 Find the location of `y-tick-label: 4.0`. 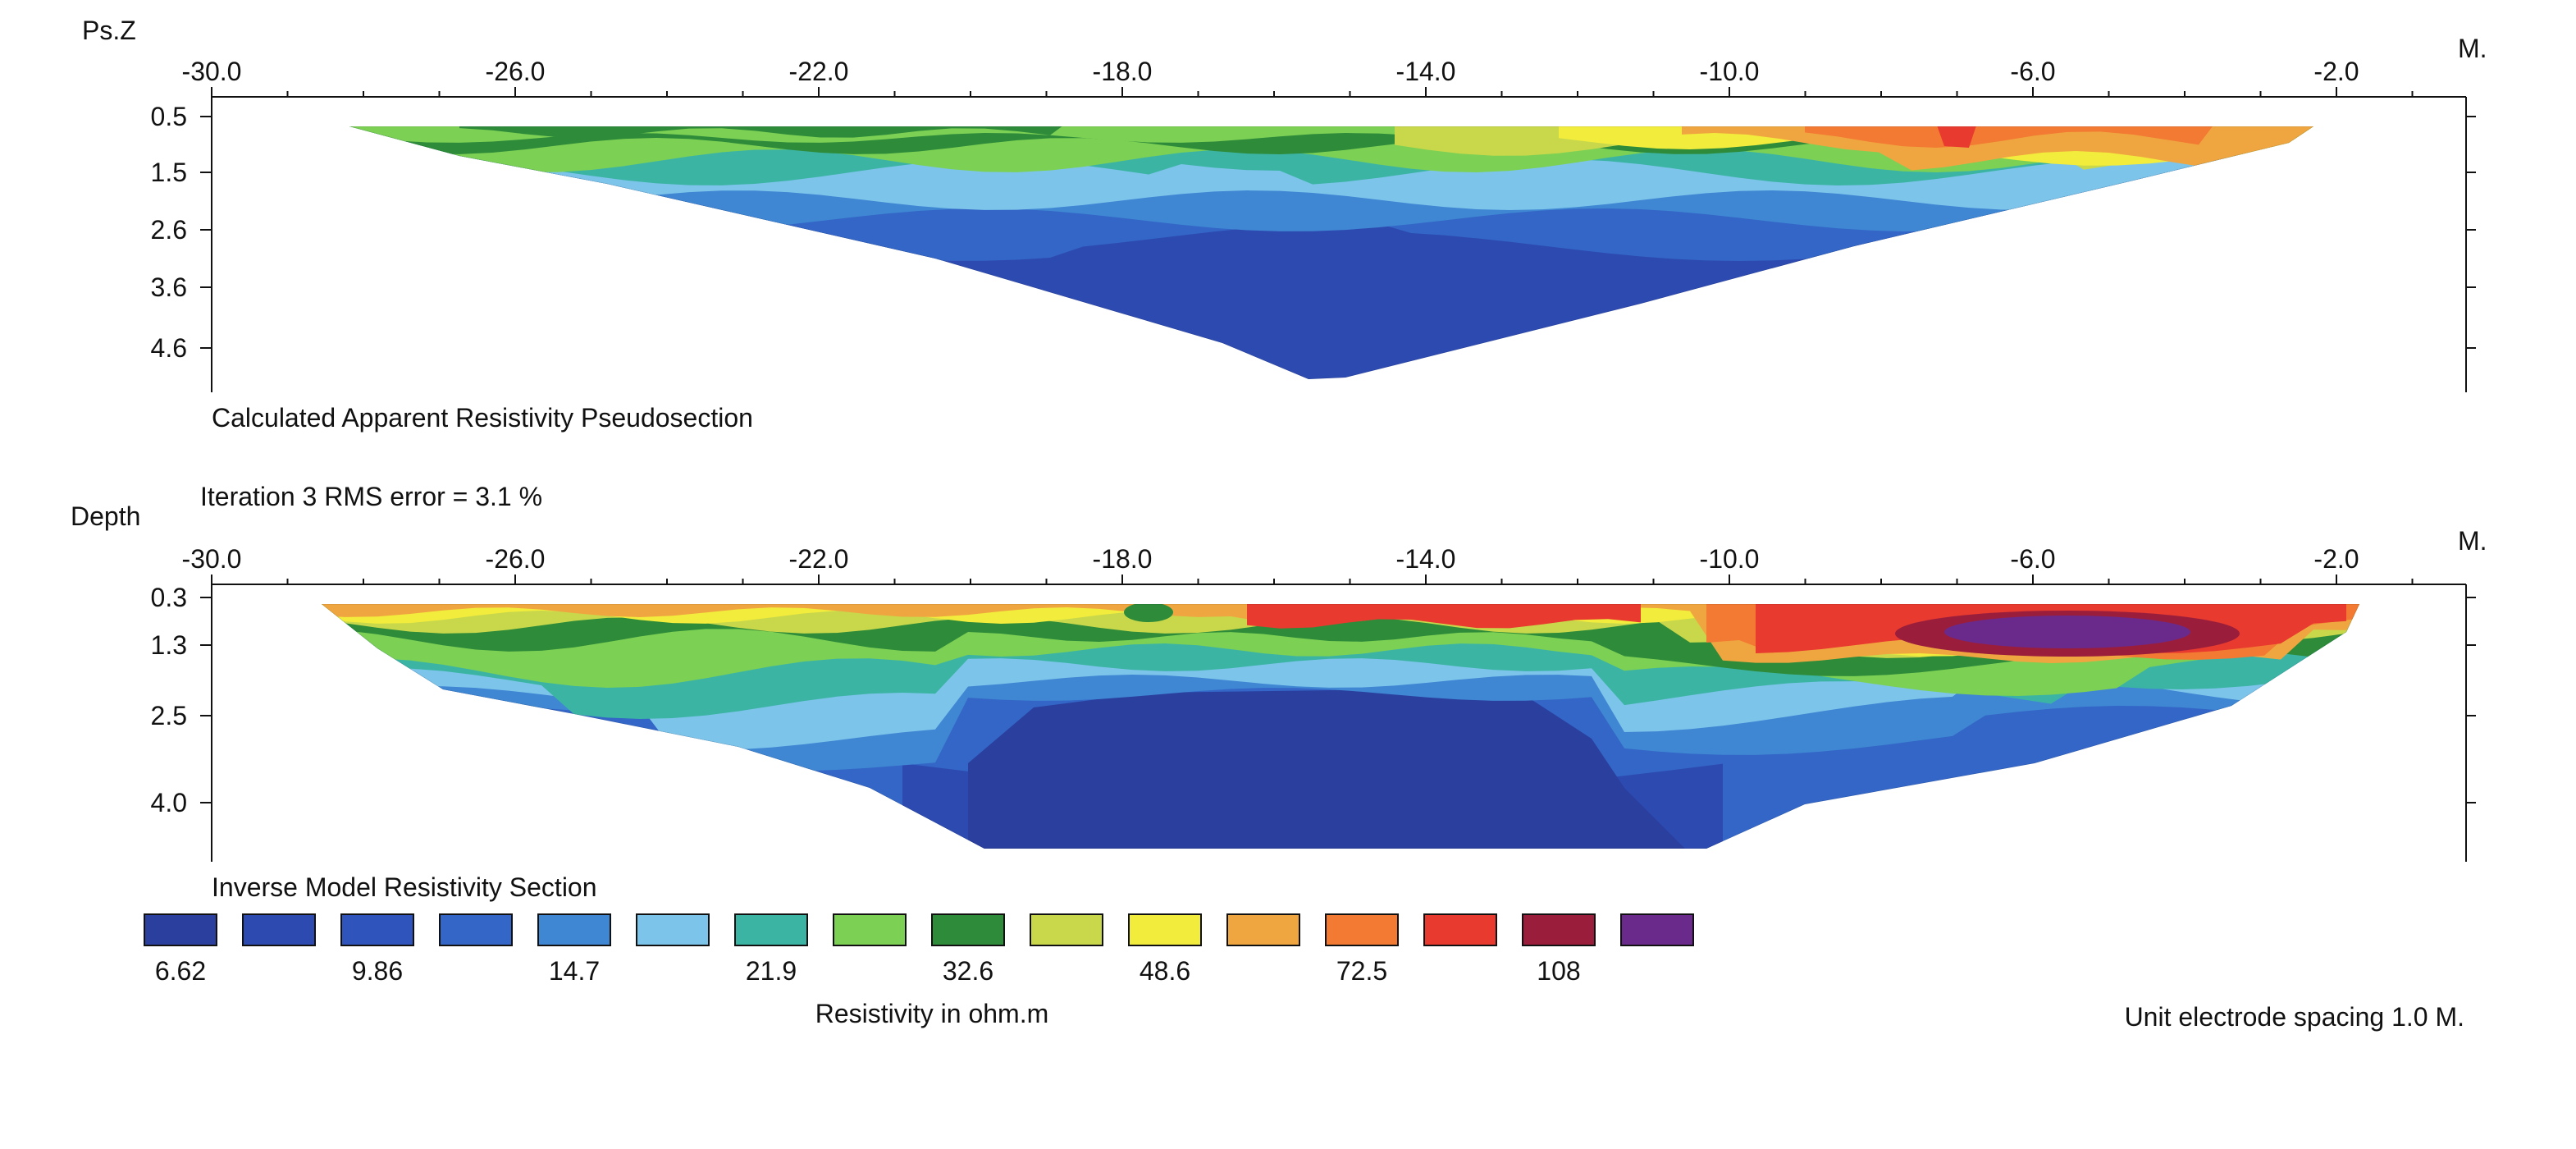

y-tick-label: 4.0 is located at coordinates (169, 802).